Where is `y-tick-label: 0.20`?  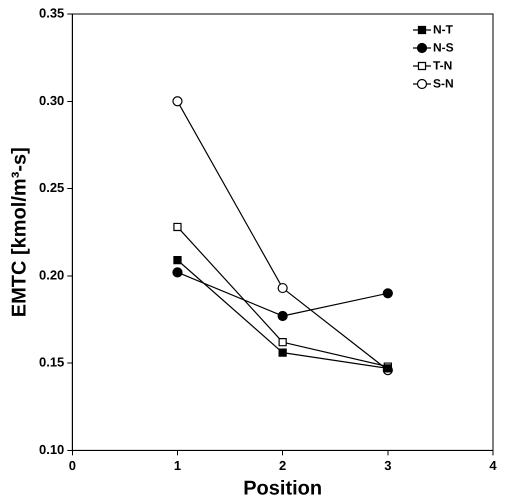
y-tick-label: 0.20 is located at coordinates (51, 274).